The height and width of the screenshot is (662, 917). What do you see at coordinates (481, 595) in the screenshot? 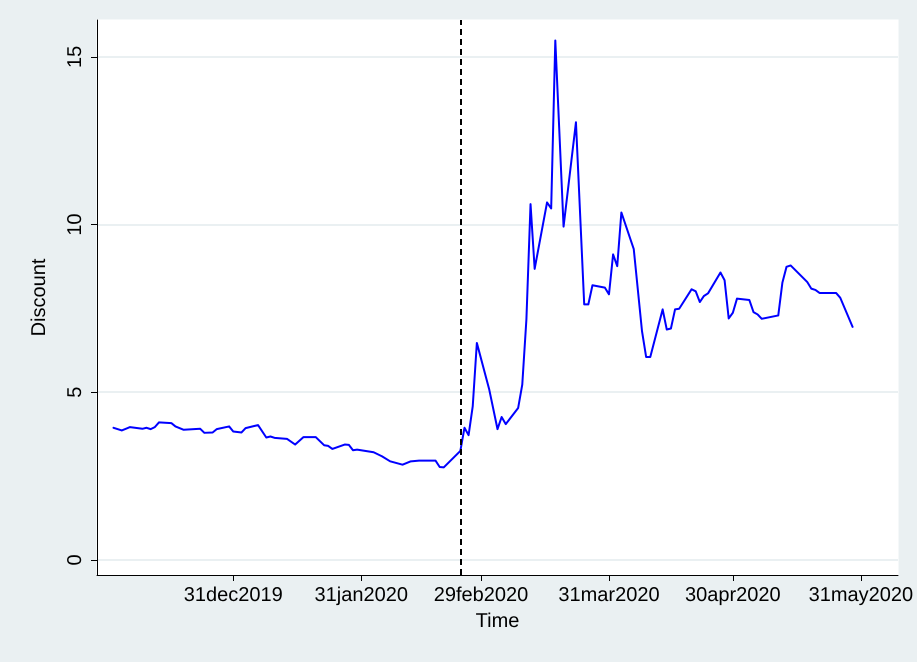
I see `x-tick-label: 29feb2020` at bounding box center [481, 595].